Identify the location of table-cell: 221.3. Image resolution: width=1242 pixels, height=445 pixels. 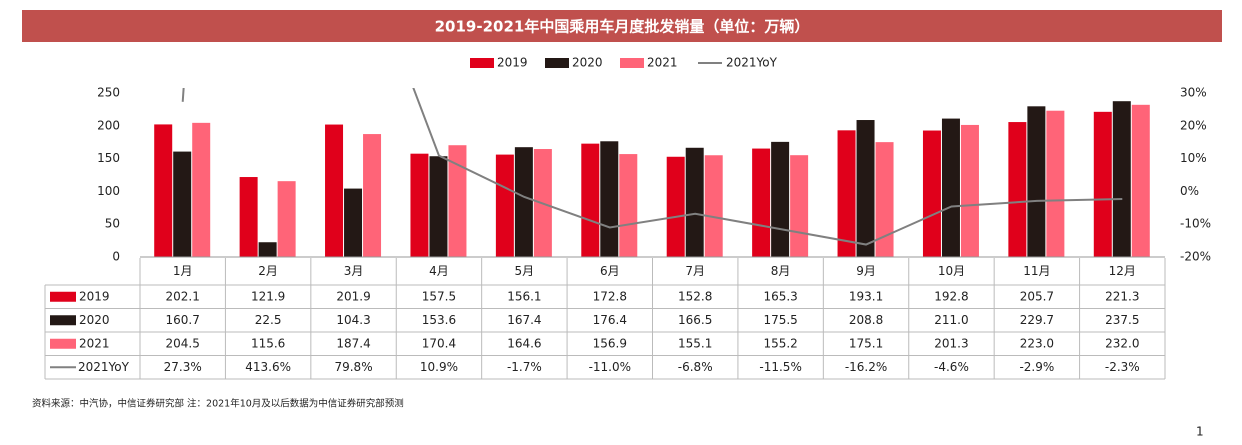
(1122, 296).